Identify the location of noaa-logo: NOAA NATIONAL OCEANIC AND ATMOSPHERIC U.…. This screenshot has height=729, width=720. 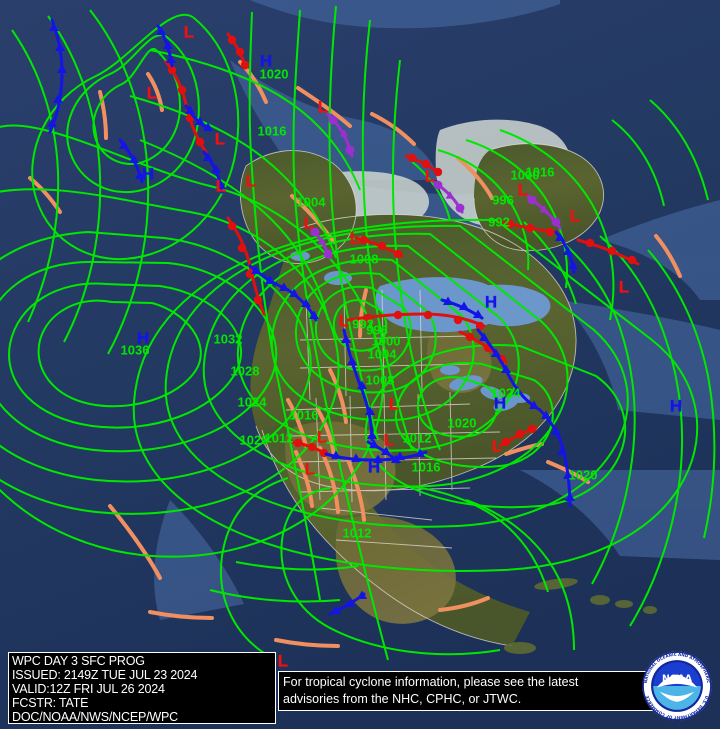
(677, 686).